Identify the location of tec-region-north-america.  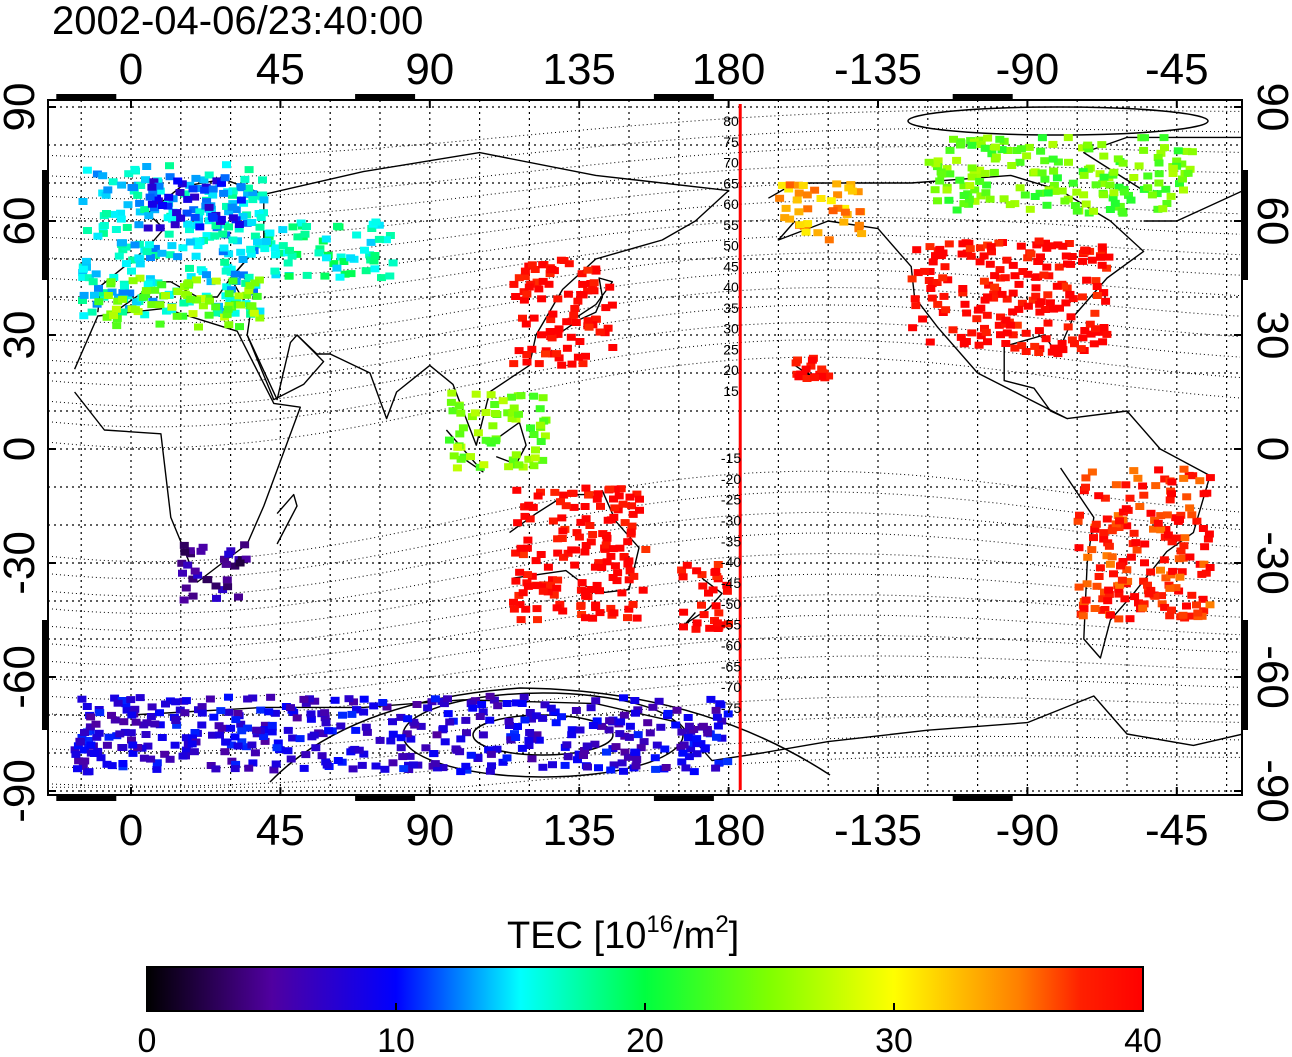
(1010, 297).